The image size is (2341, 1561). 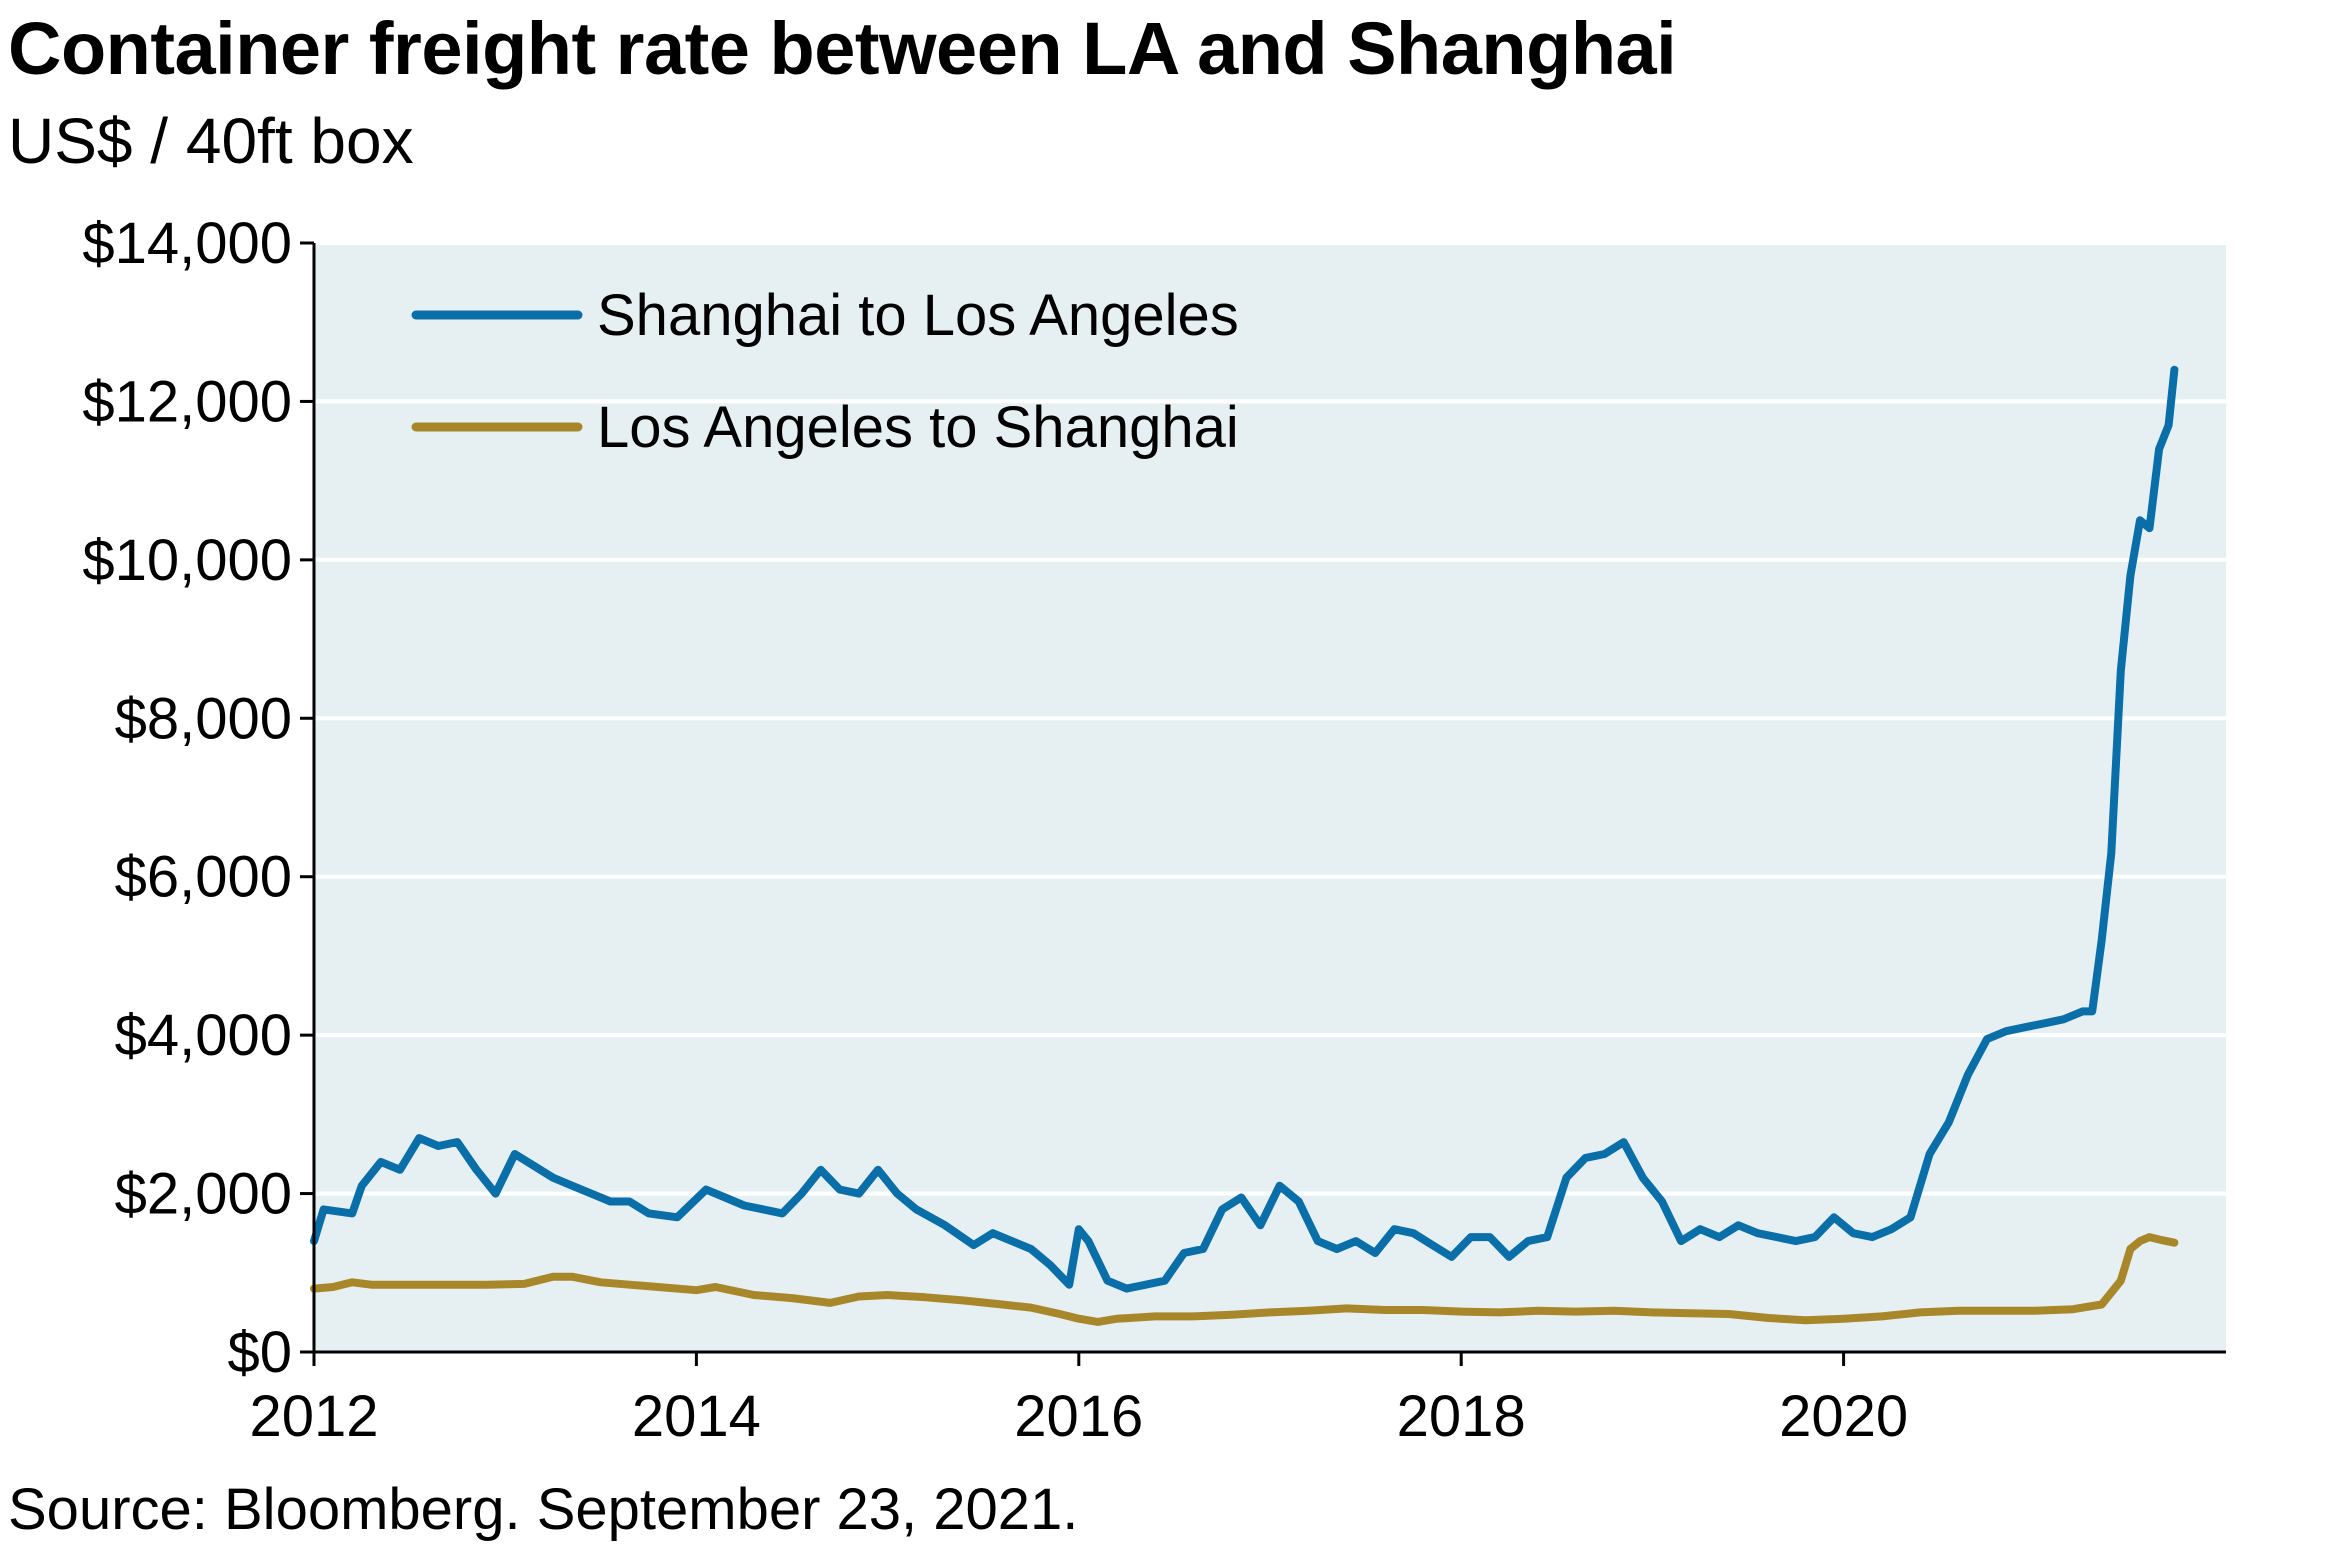 I want to click on chart-subtitle: US$ / 40ft box, so click(x=211, y=141).